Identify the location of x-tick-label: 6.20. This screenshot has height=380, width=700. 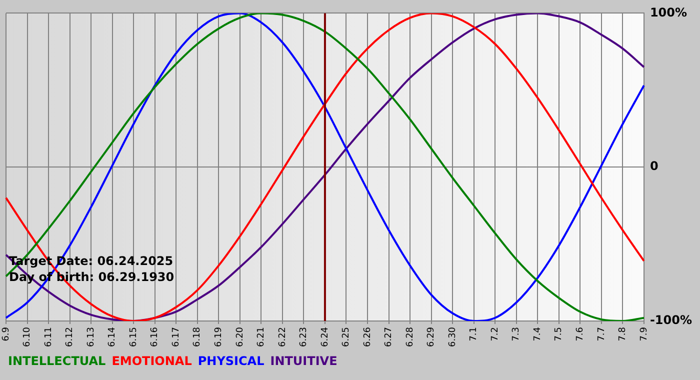
(240, 337).